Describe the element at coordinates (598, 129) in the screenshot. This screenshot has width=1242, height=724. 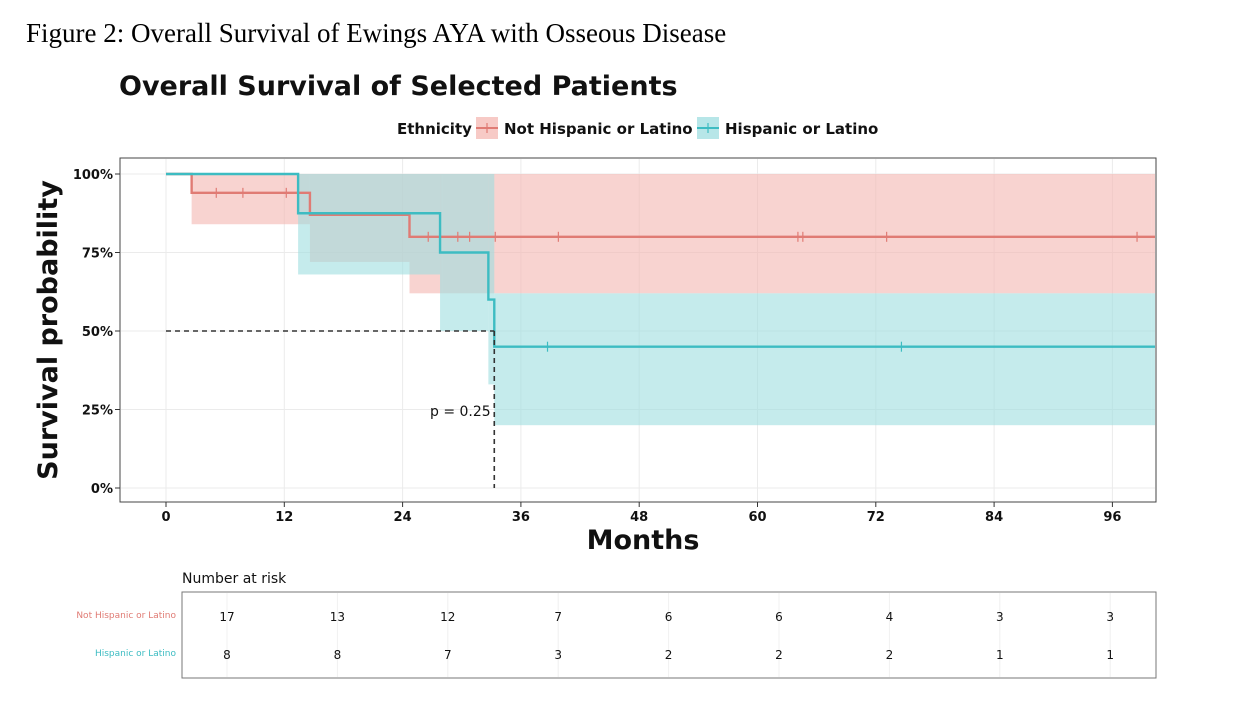
I see `legend-label: Not Hispanic or Latino` at that location.